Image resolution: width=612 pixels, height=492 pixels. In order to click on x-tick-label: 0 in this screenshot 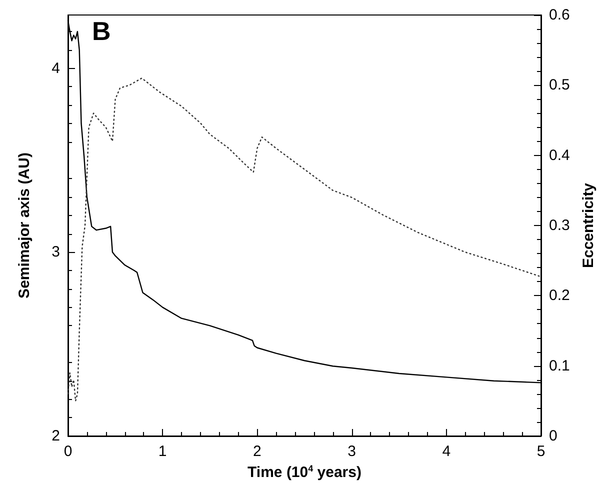, I will do `click(68, 451)`.